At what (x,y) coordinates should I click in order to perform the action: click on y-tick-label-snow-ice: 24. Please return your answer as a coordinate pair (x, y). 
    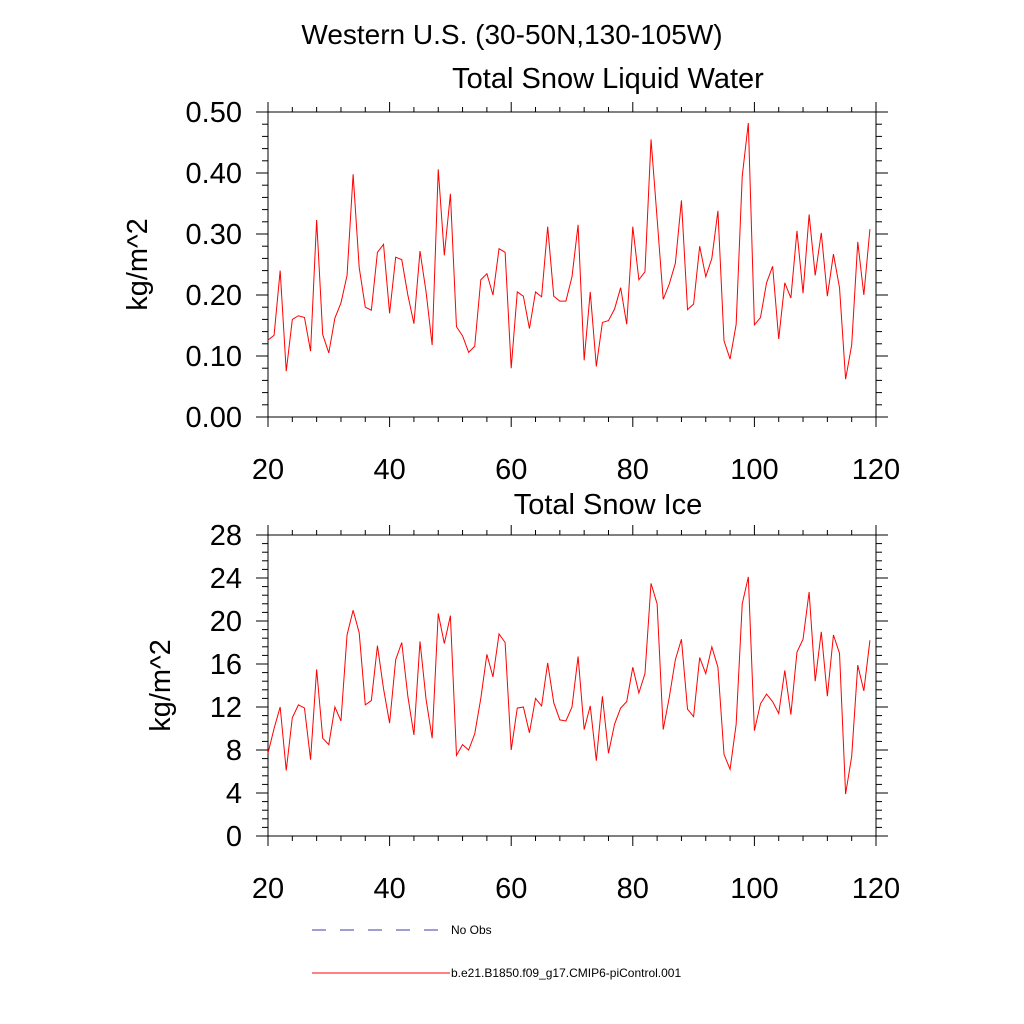
    Looking at the image, I should click on (226, 579).